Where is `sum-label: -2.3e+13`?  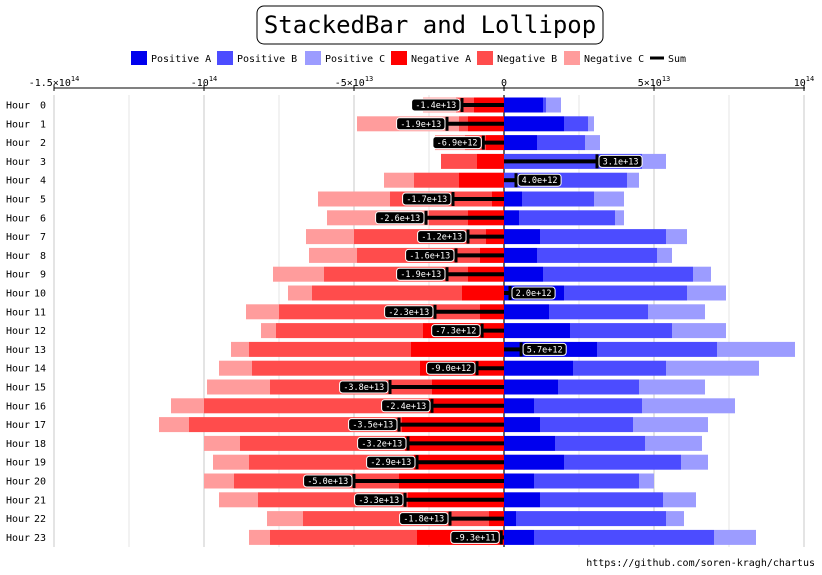 sum-label: -2.3e+13 is located at coordinates (408, 313).